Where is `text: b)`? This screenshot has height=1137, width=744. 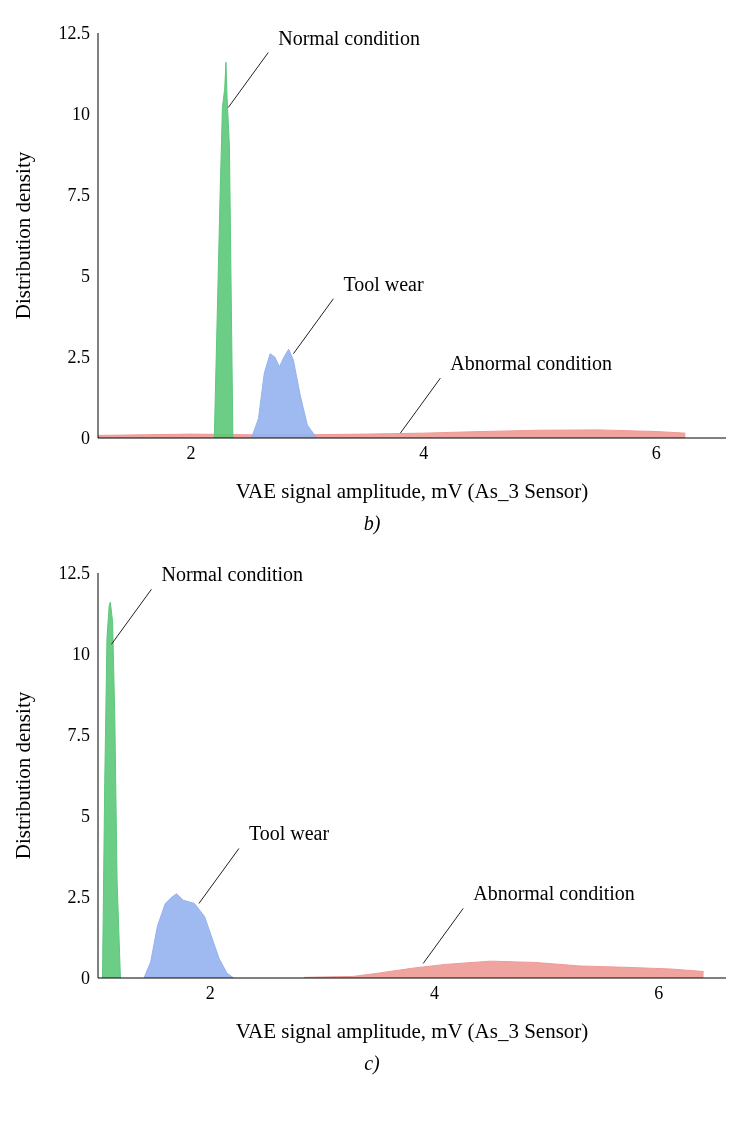 text: b) is located at coordinates (372, 523).